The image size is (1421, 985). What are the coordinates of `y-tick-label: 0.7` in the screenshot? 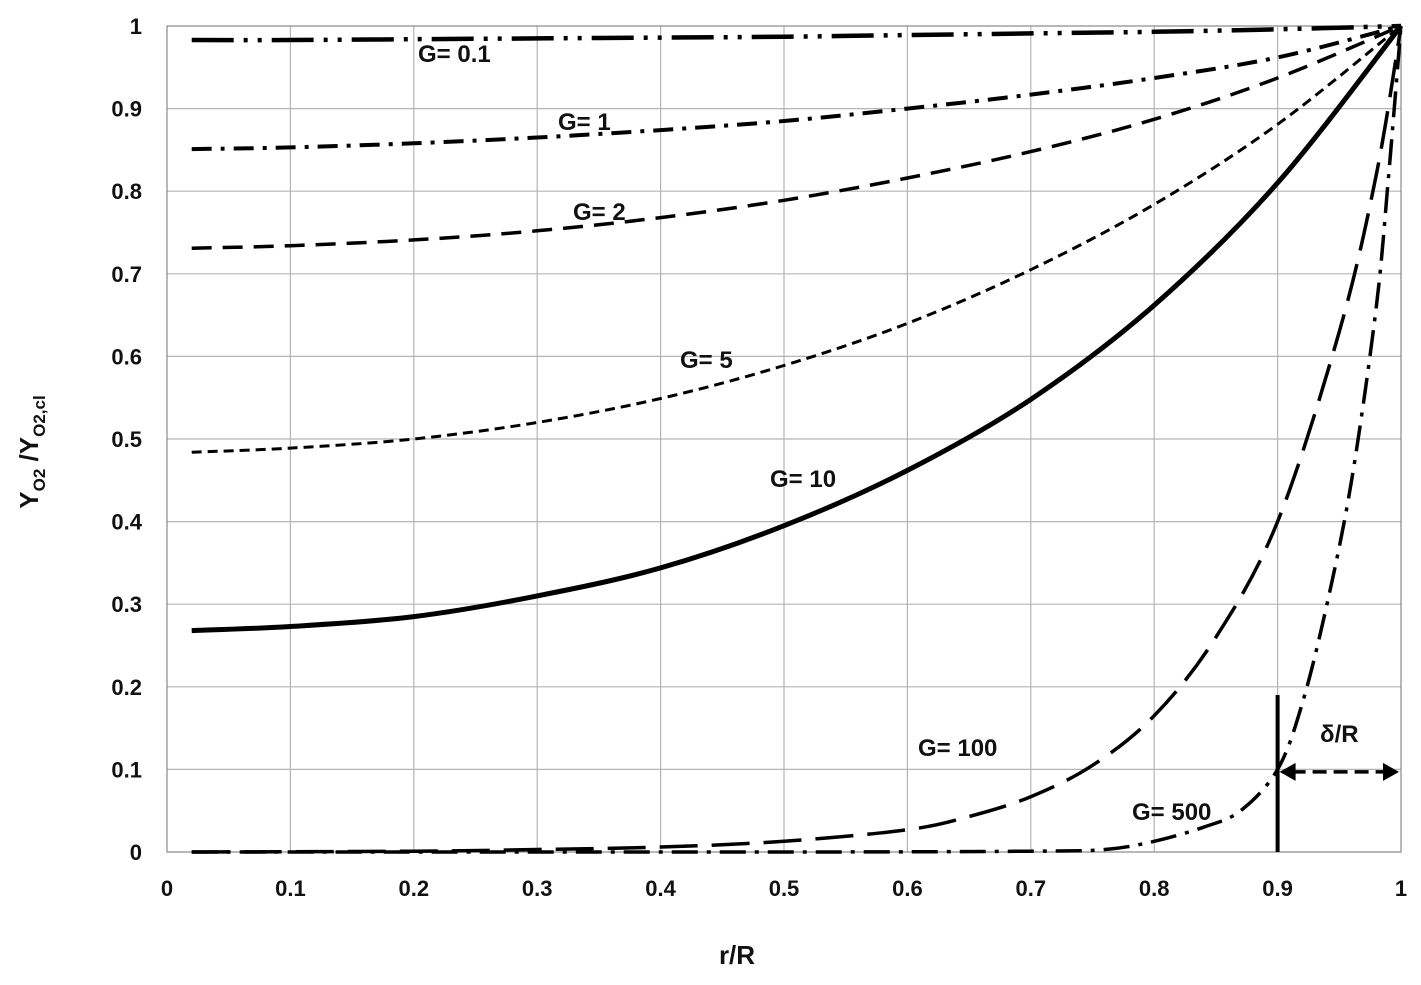 It's located at (126, 274).